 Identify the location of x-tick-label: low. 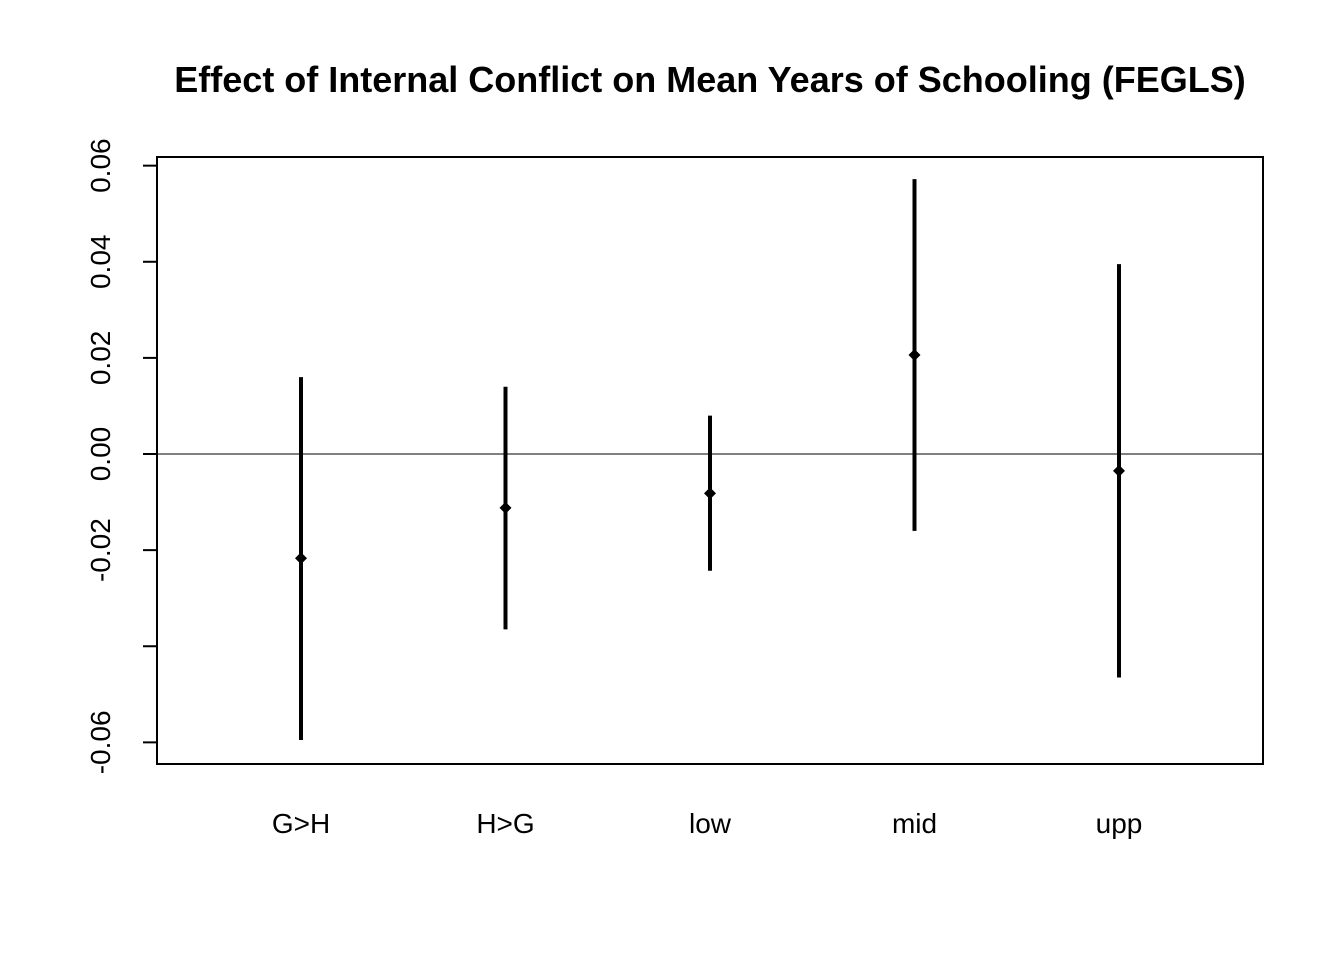
(710, 823).